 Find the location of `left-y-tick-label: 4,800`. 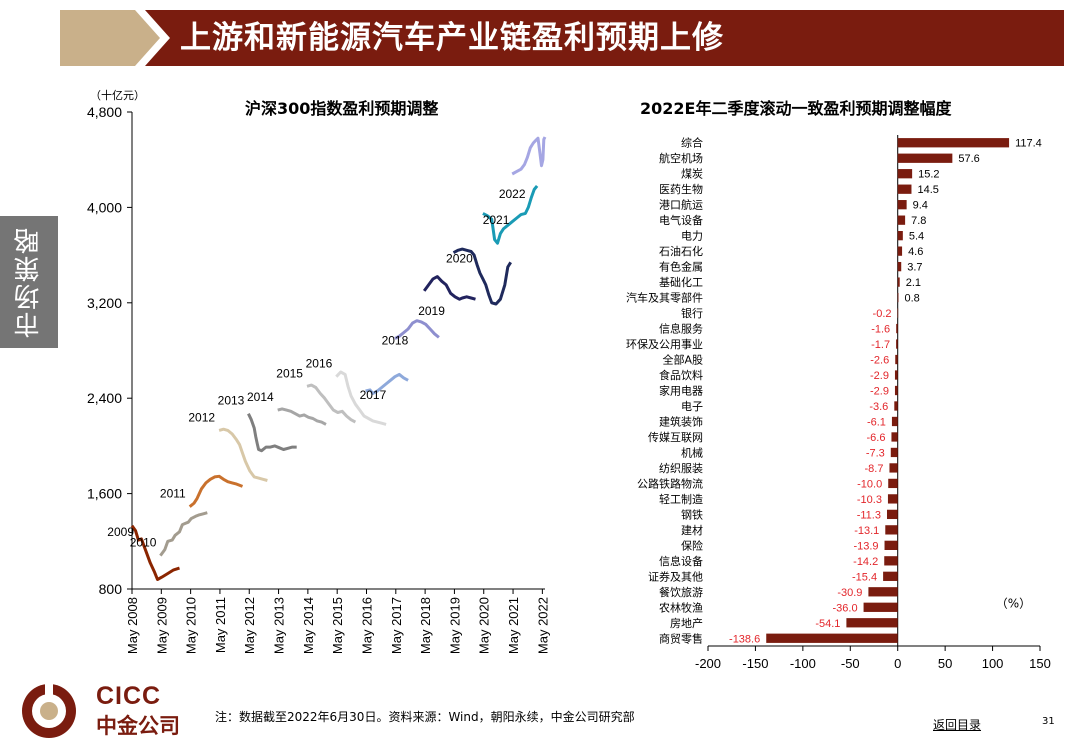

left-y-tick-label: 4,800 is located at coordinates (104, 112).